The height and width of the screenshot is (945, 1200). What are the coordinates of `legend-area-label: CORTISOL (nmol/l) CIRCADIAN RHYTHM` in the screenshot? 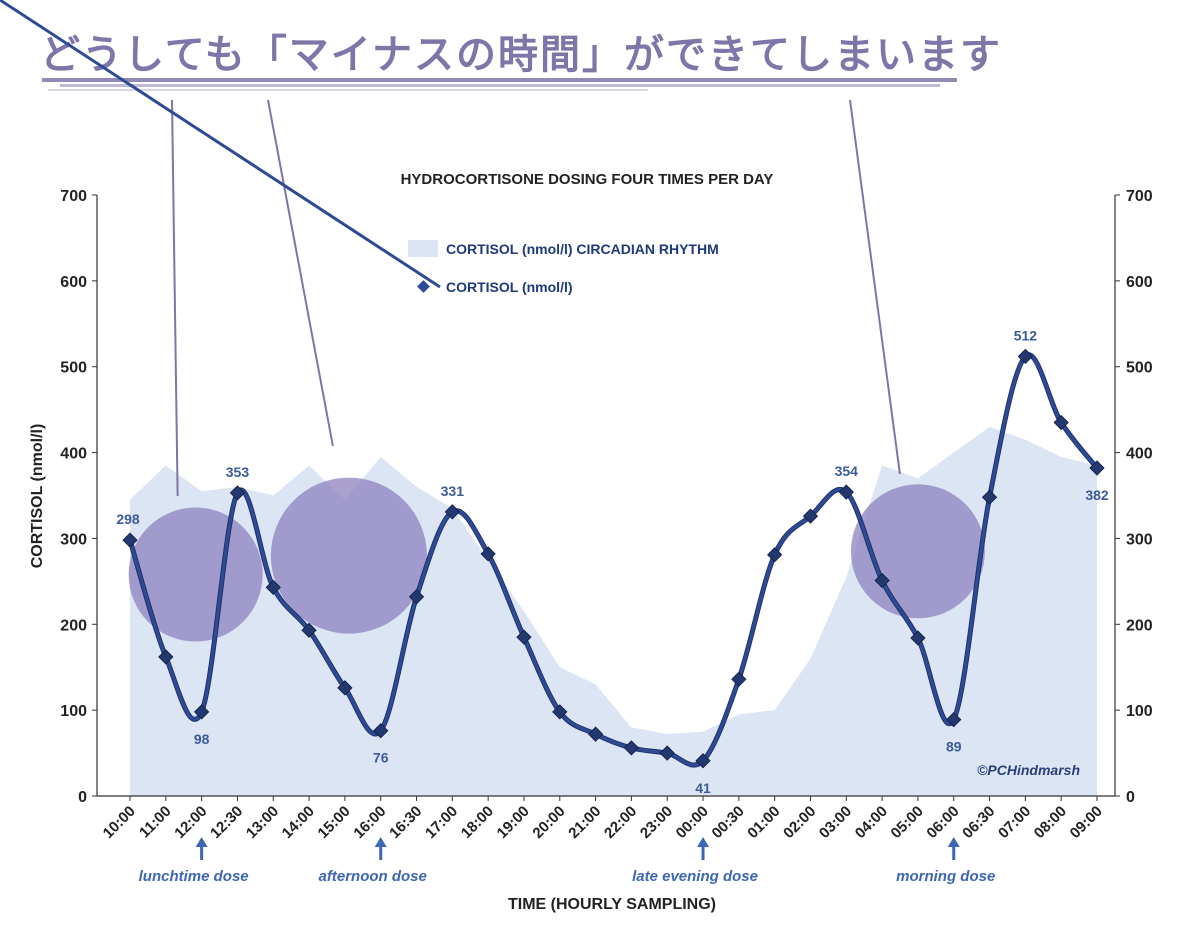 It's located at (582, 249).